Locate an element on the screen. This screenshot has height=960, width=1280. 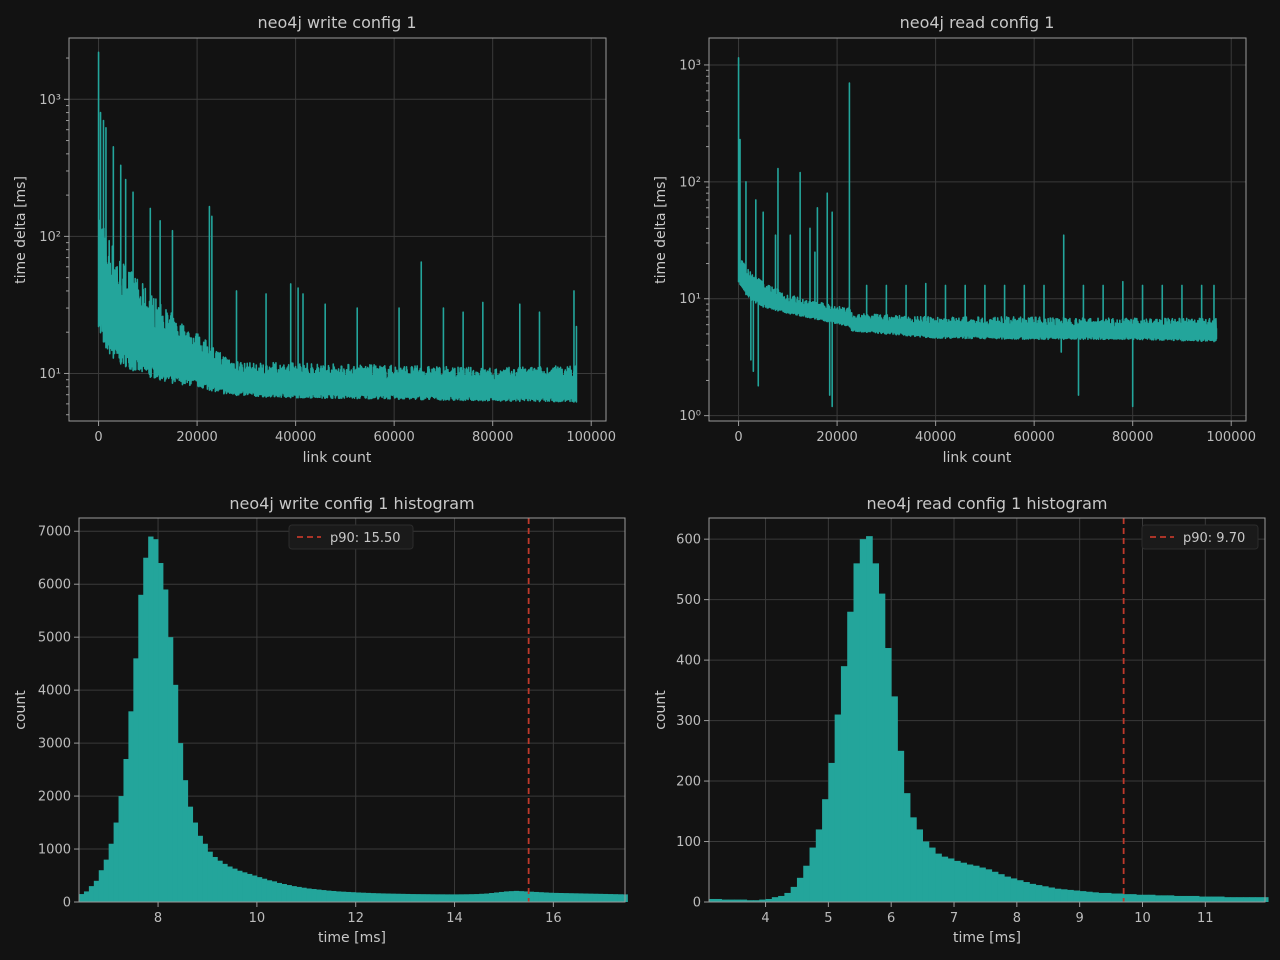
y-tick-label: 600 is located at coordinates (688, 540).